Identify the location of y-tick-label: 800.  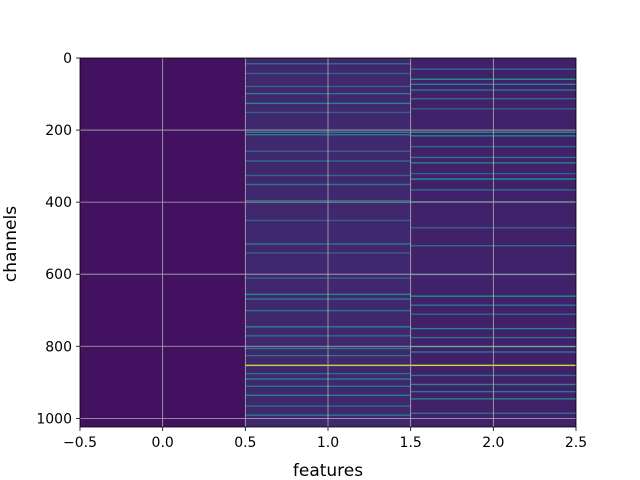
(58, 347).